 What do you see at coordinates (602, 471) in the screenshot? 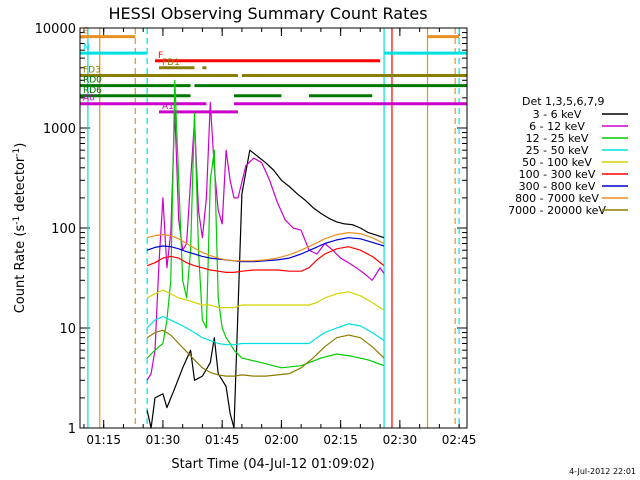
I see `timestamp: 4-Jul-2012 22:01` at bounding box center [602, 471].